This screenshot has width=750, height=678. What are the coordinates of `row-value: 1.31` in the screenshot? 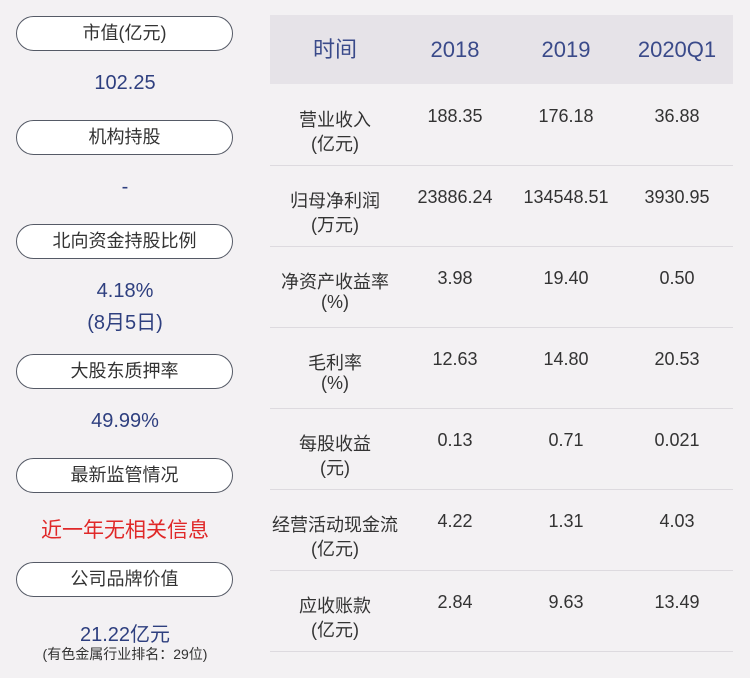 It's located at (566, 521).